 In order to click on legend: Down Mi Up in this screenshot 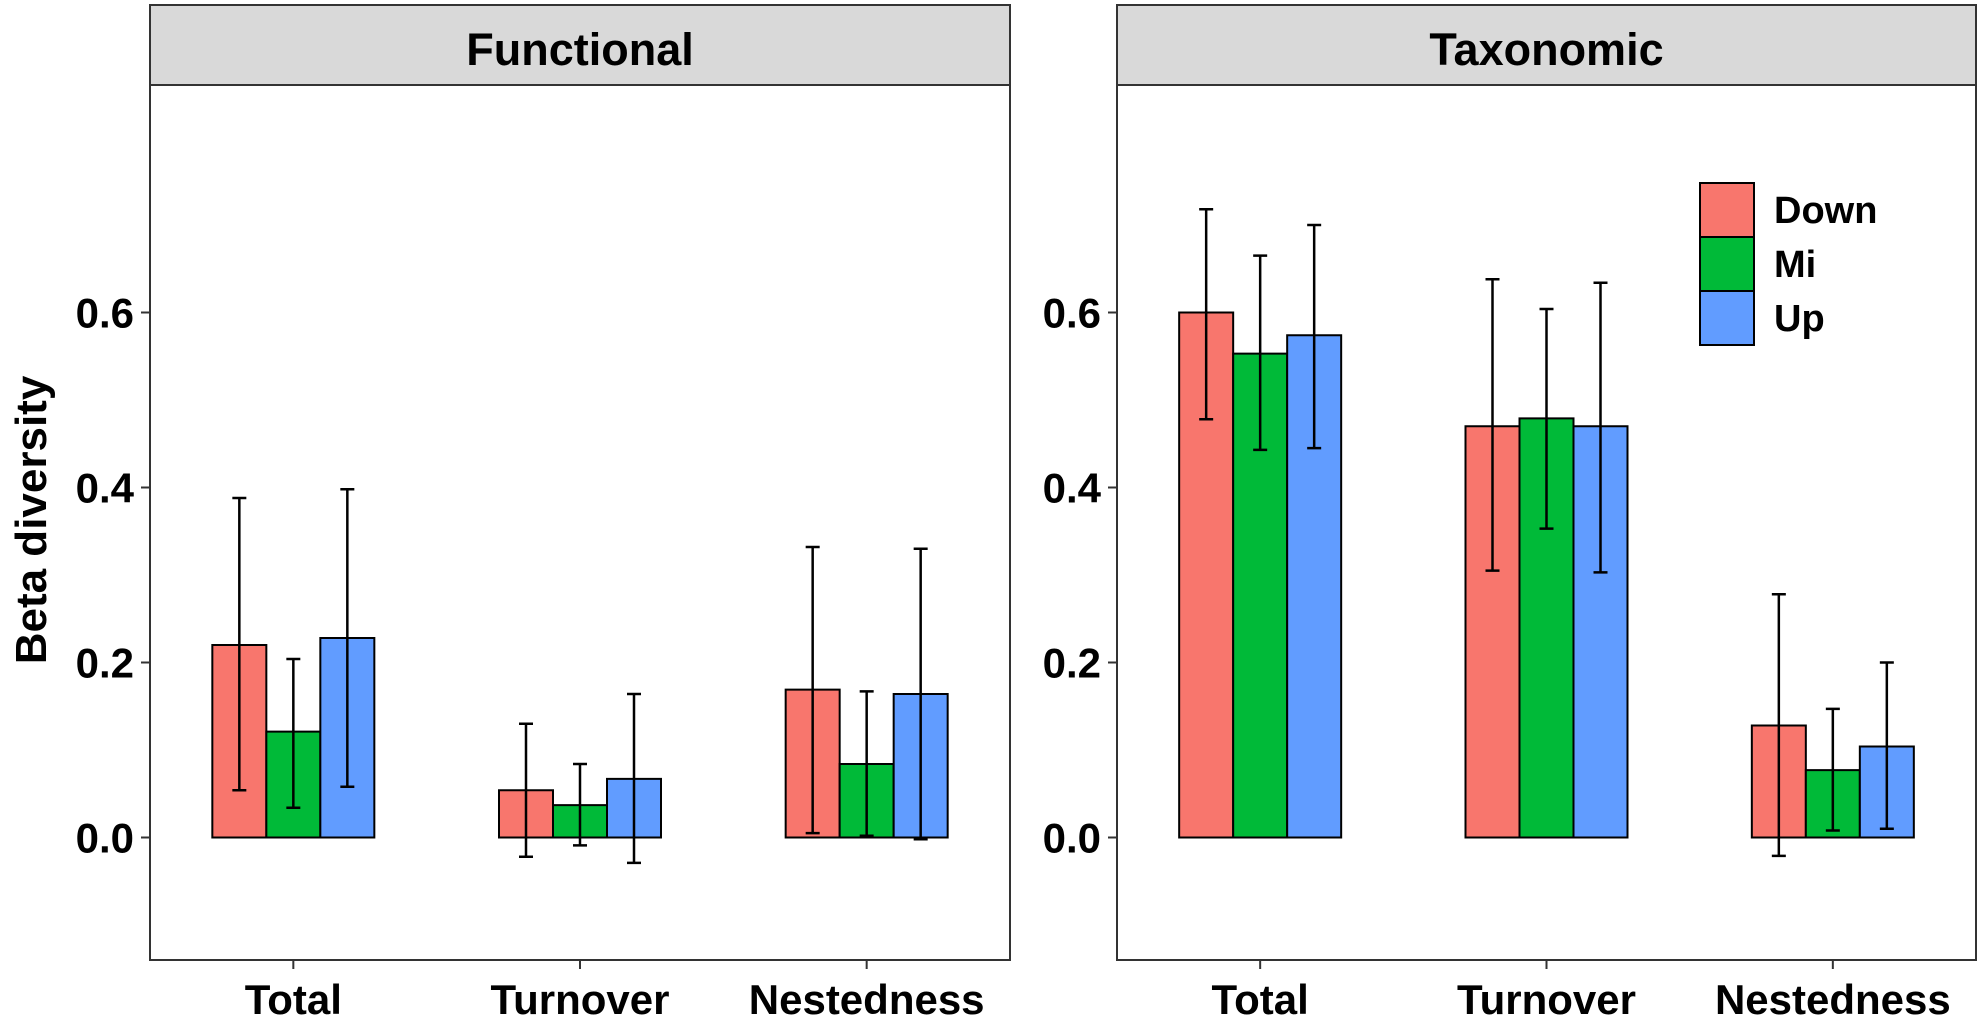, I will do `click(1788, 264)`.